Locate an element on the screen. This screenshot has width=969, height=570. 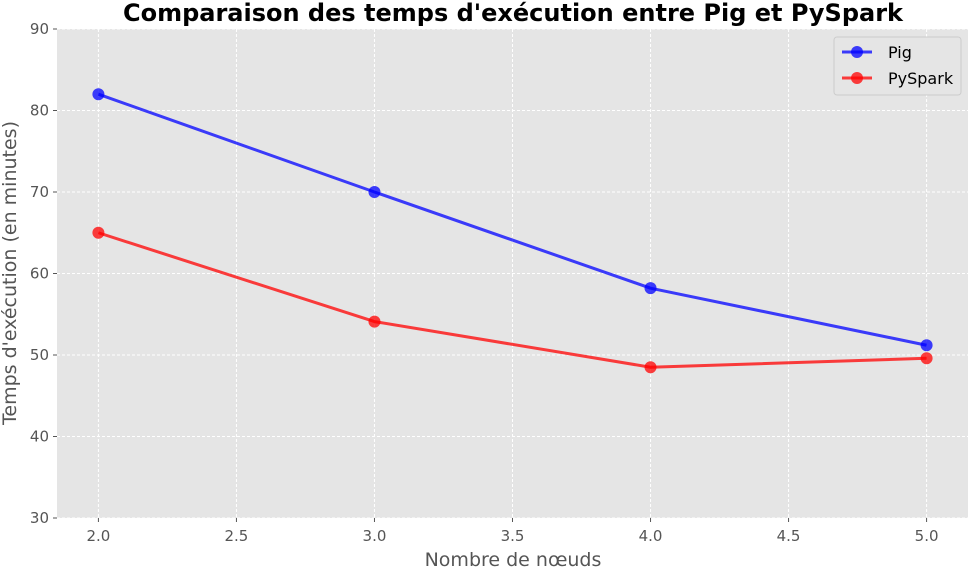
x-tick-label: 4.5 is located at coordinates (789, 536).